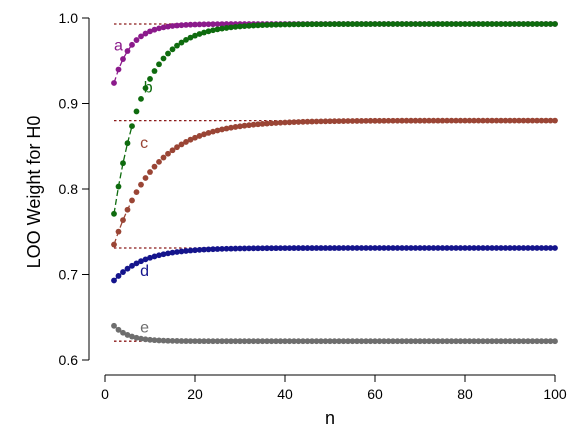 This screenshot has width=579, height=434. Describe the element at coordinates (334, 388) in the screenshot. I see `x-axis: 0 20 40 60 80 100` at that location.